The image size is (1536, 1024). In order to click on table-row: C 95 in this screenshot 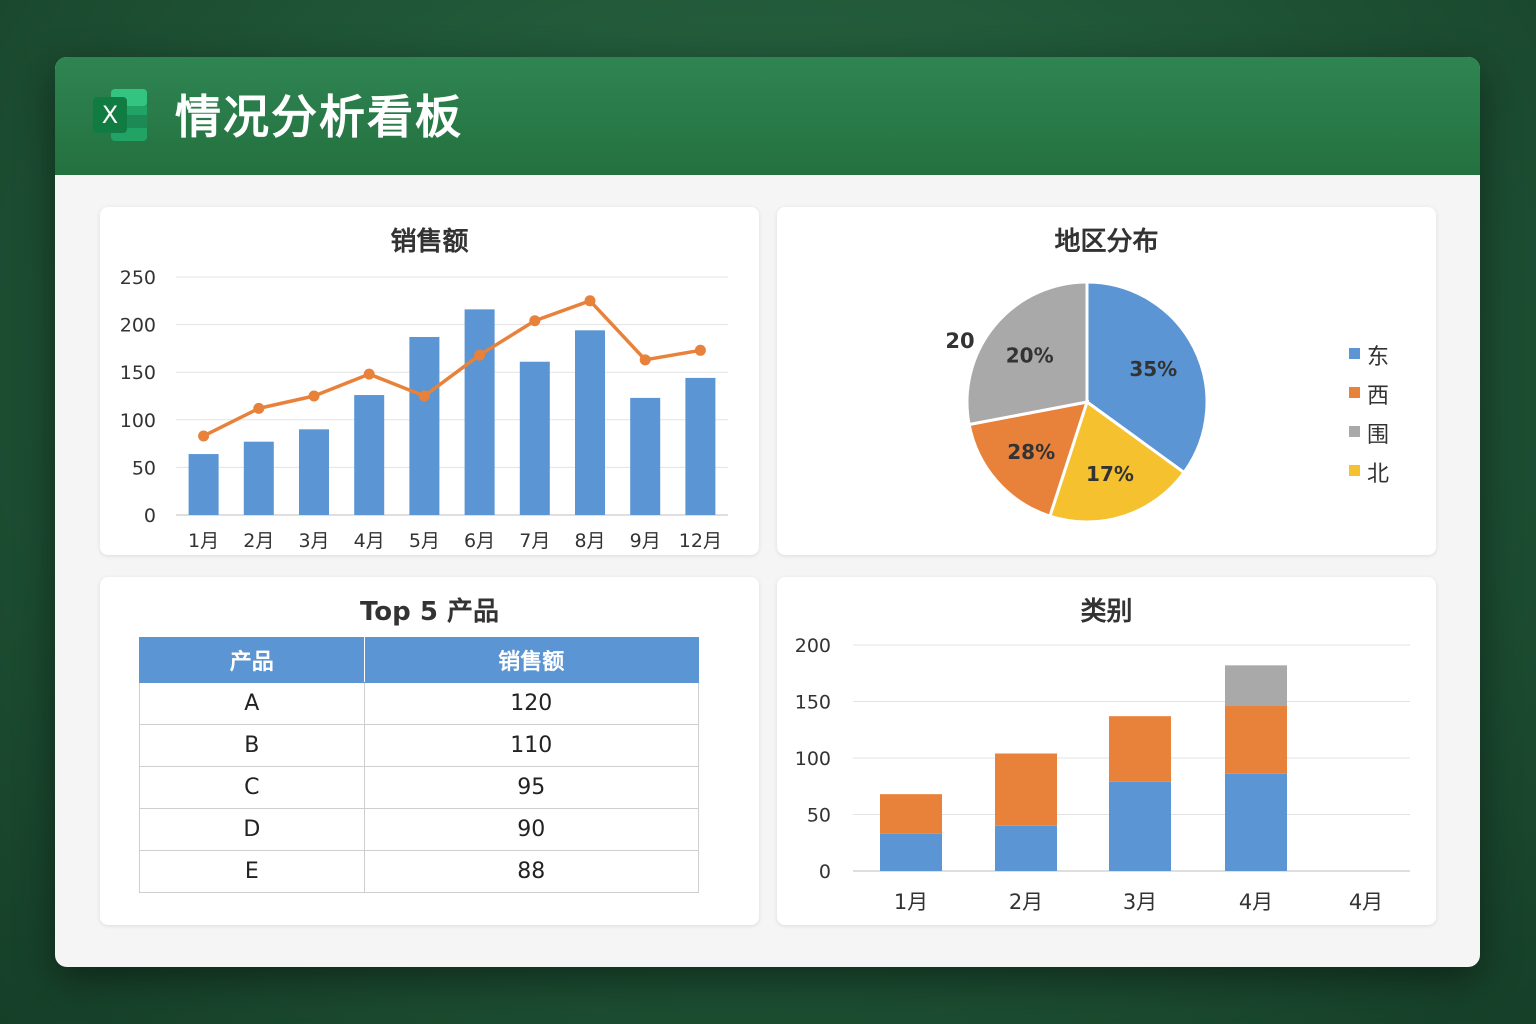, I will do `click(419, 787)`.